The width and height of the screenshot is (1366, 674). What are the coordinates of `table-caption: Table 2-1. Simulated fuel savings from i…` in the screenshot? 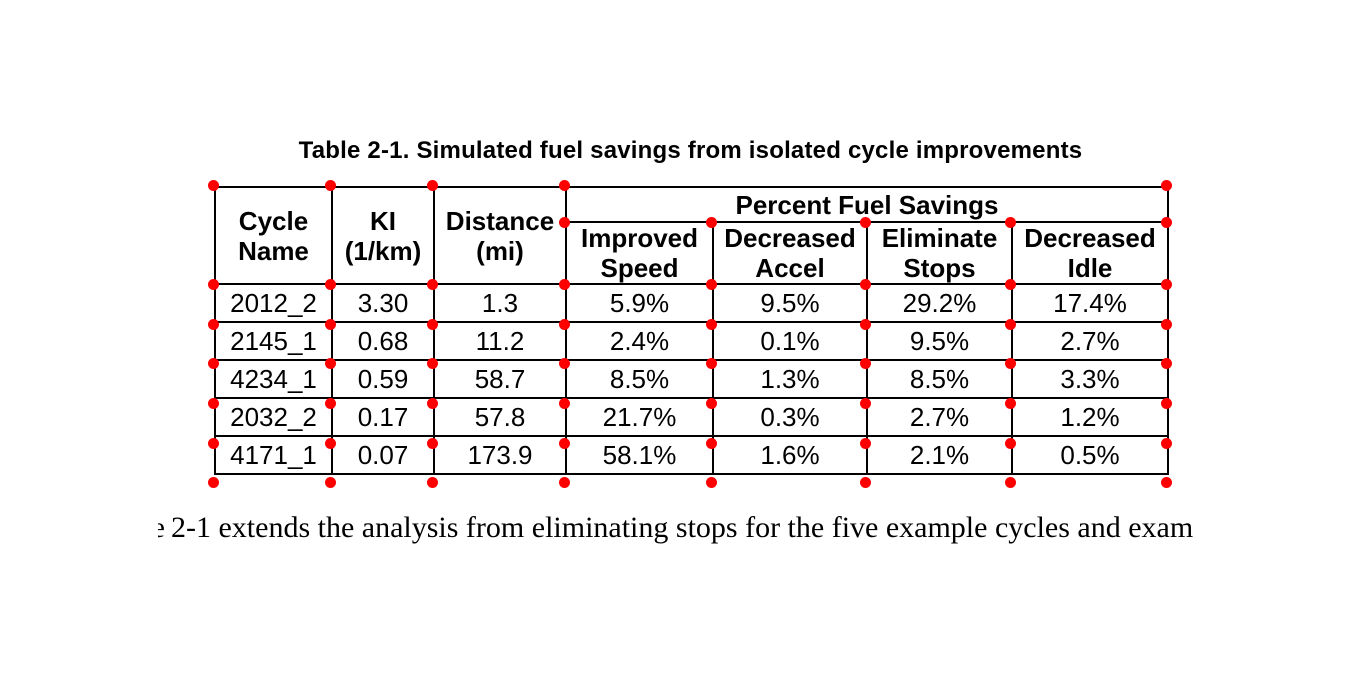 It's located at (690, 150).